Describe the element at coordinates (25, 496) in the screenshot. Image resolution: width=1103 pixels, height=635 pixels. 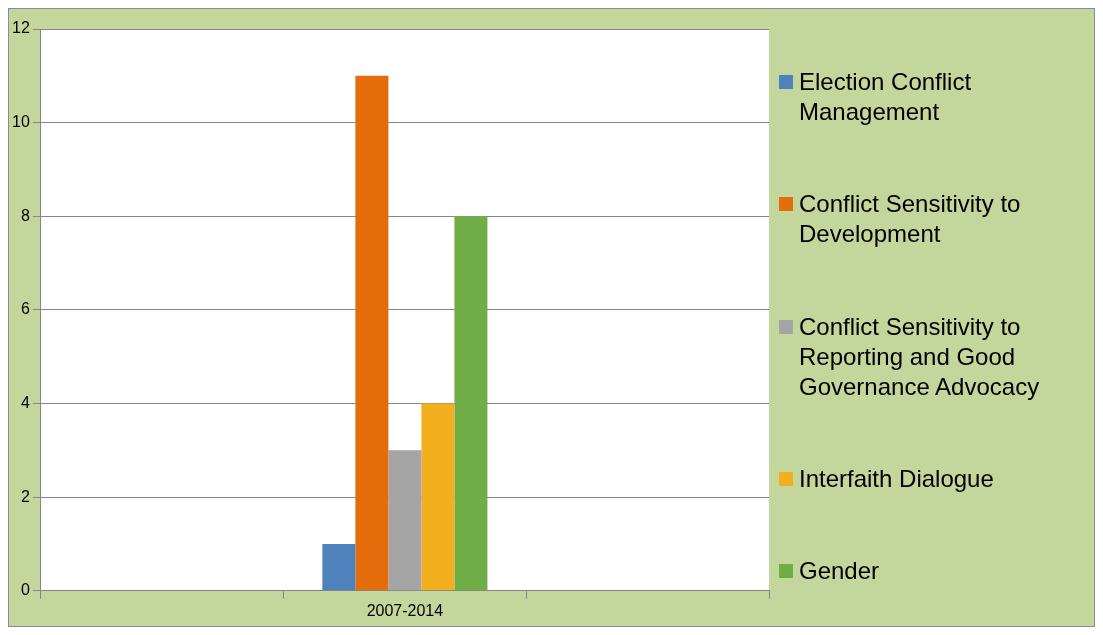
I see `y-tick-label: 2` at that location.